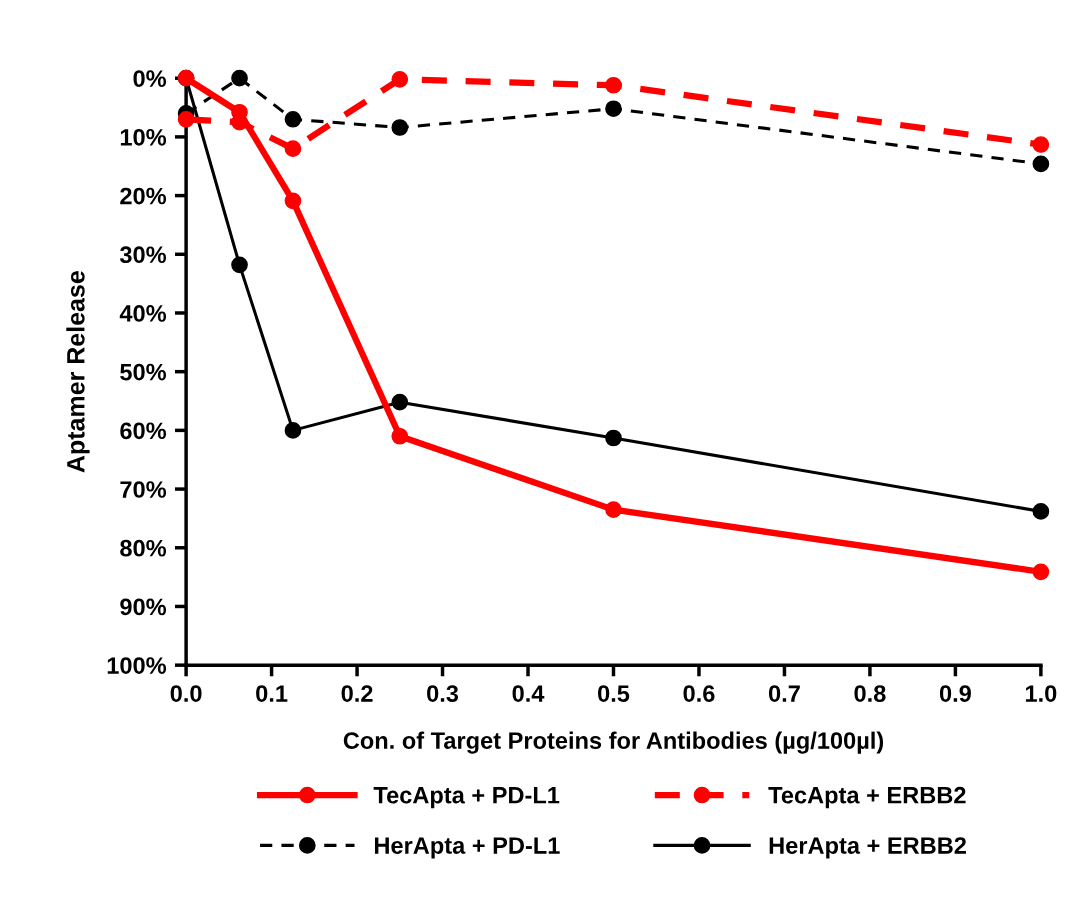 The height and width of the screenshot is (920, 1082). Describe the element at coordinates (867, 797) in the screenshot. I see `legend-label: TecApta + ERBB2` at that location.